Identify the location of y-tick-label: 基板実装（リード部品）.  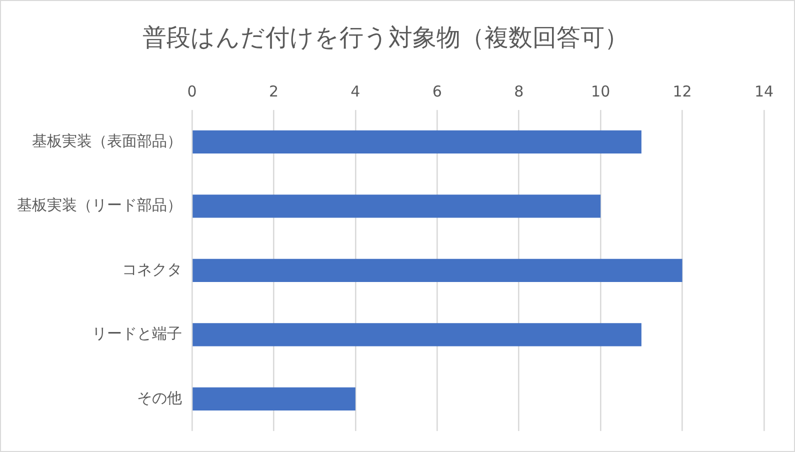
(99, 205).